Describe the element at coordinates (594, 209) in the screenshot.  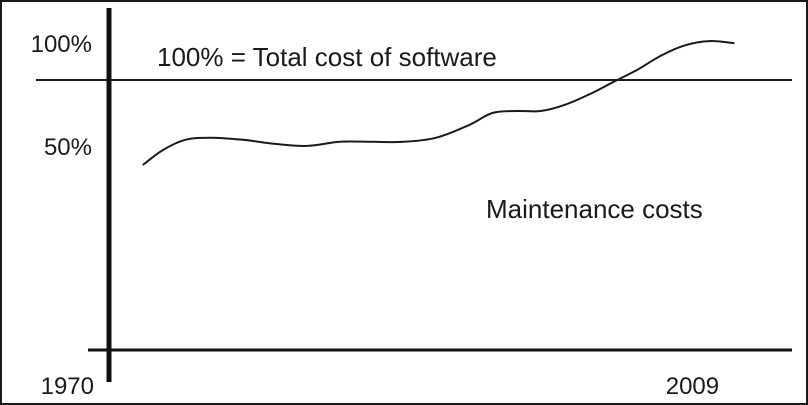
I see `maintenance-costs-label: Maintenance costs` at that location.